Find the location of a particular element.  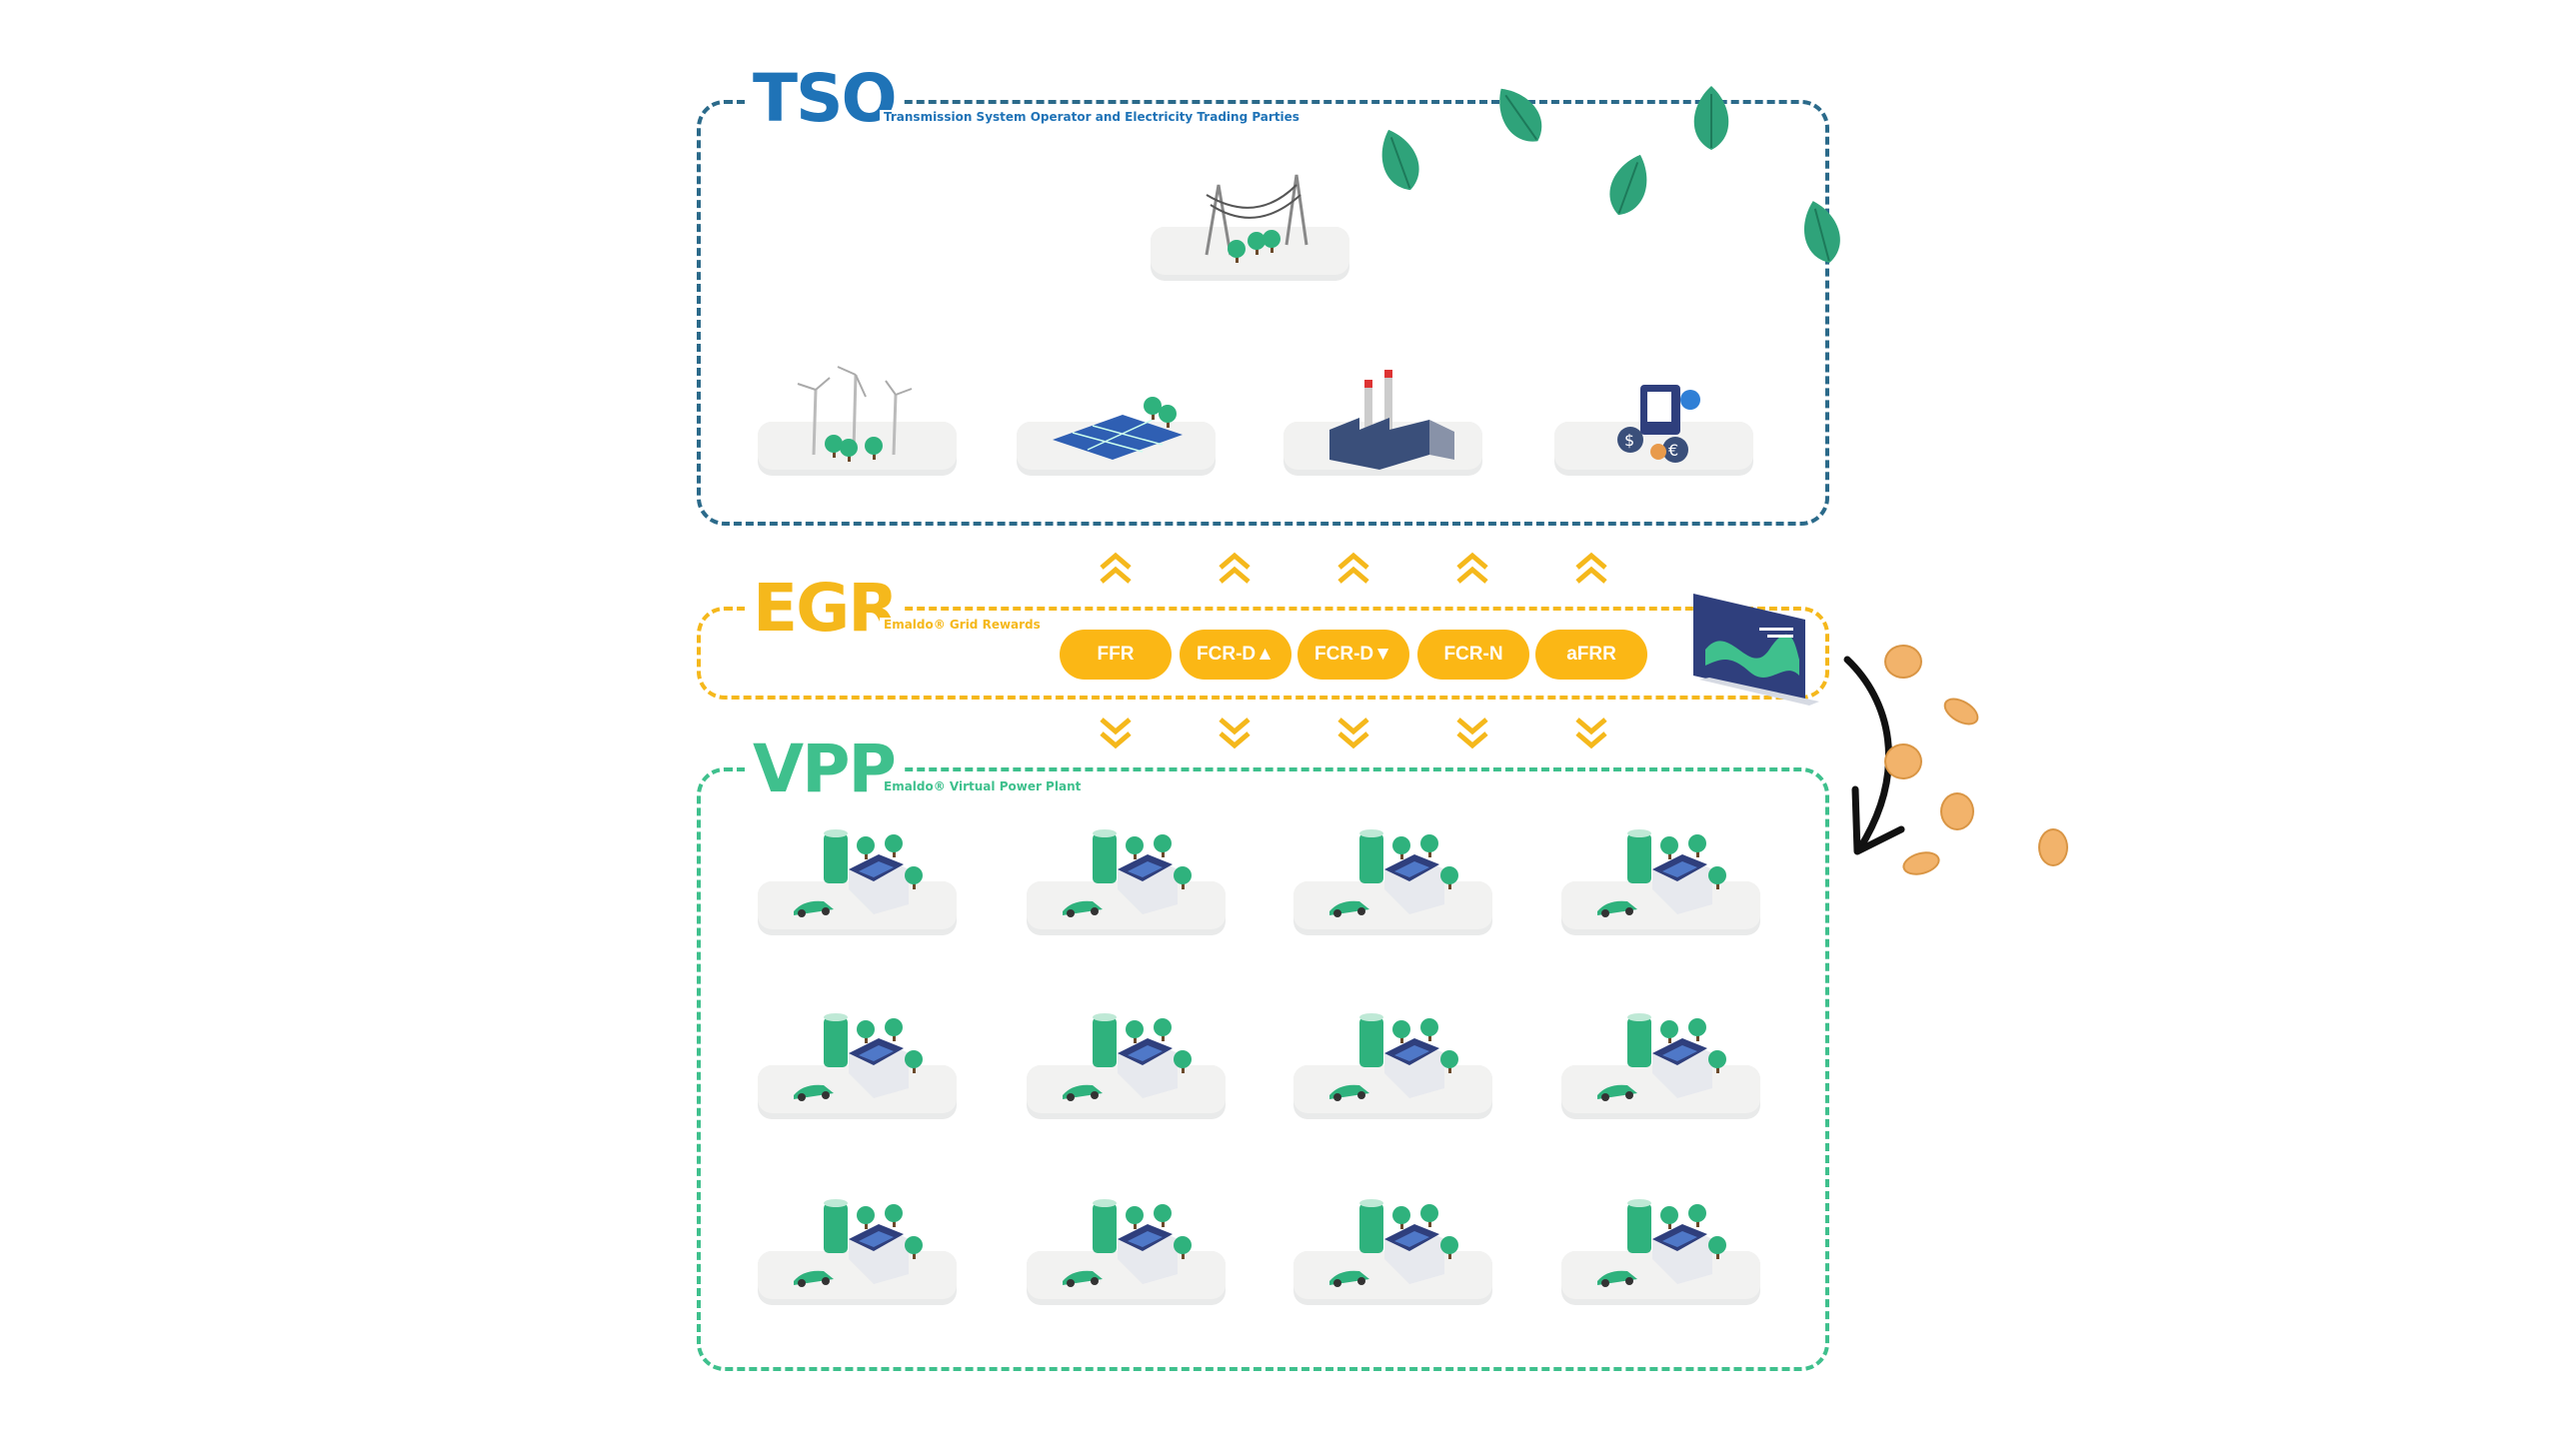

dashboard-chart-icon is located at coordinates (1756, 650).